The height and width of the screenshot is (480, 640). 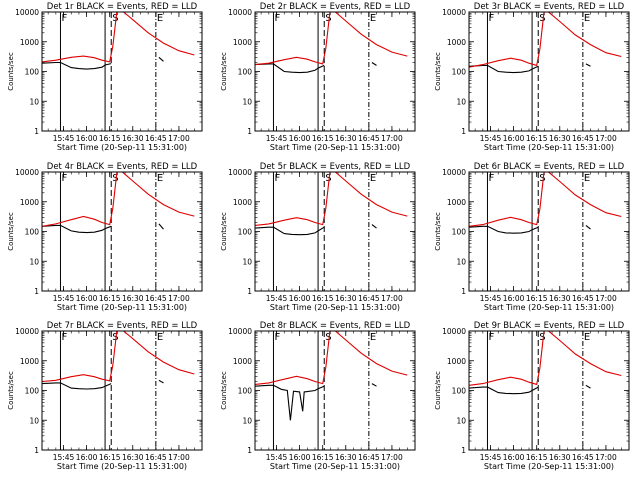 What do you see at coordinates (549, 167) in the screenshot?
I see `panel-title: Det 6r BLACK = Events, RED = LLD` at bounding box center [549, 167].